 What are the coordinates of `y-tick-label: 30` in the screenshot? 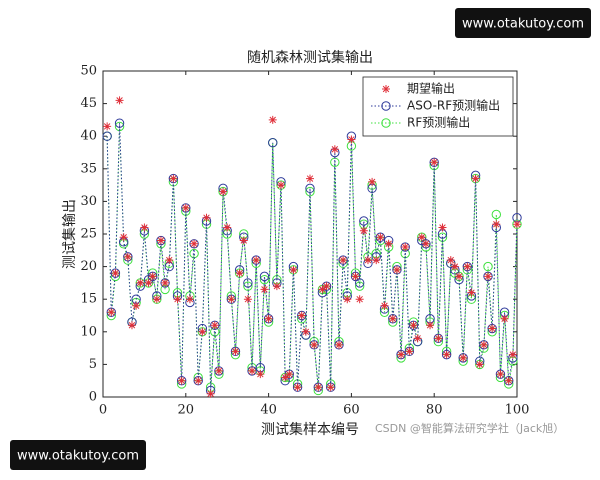 It's located at (88, 201).